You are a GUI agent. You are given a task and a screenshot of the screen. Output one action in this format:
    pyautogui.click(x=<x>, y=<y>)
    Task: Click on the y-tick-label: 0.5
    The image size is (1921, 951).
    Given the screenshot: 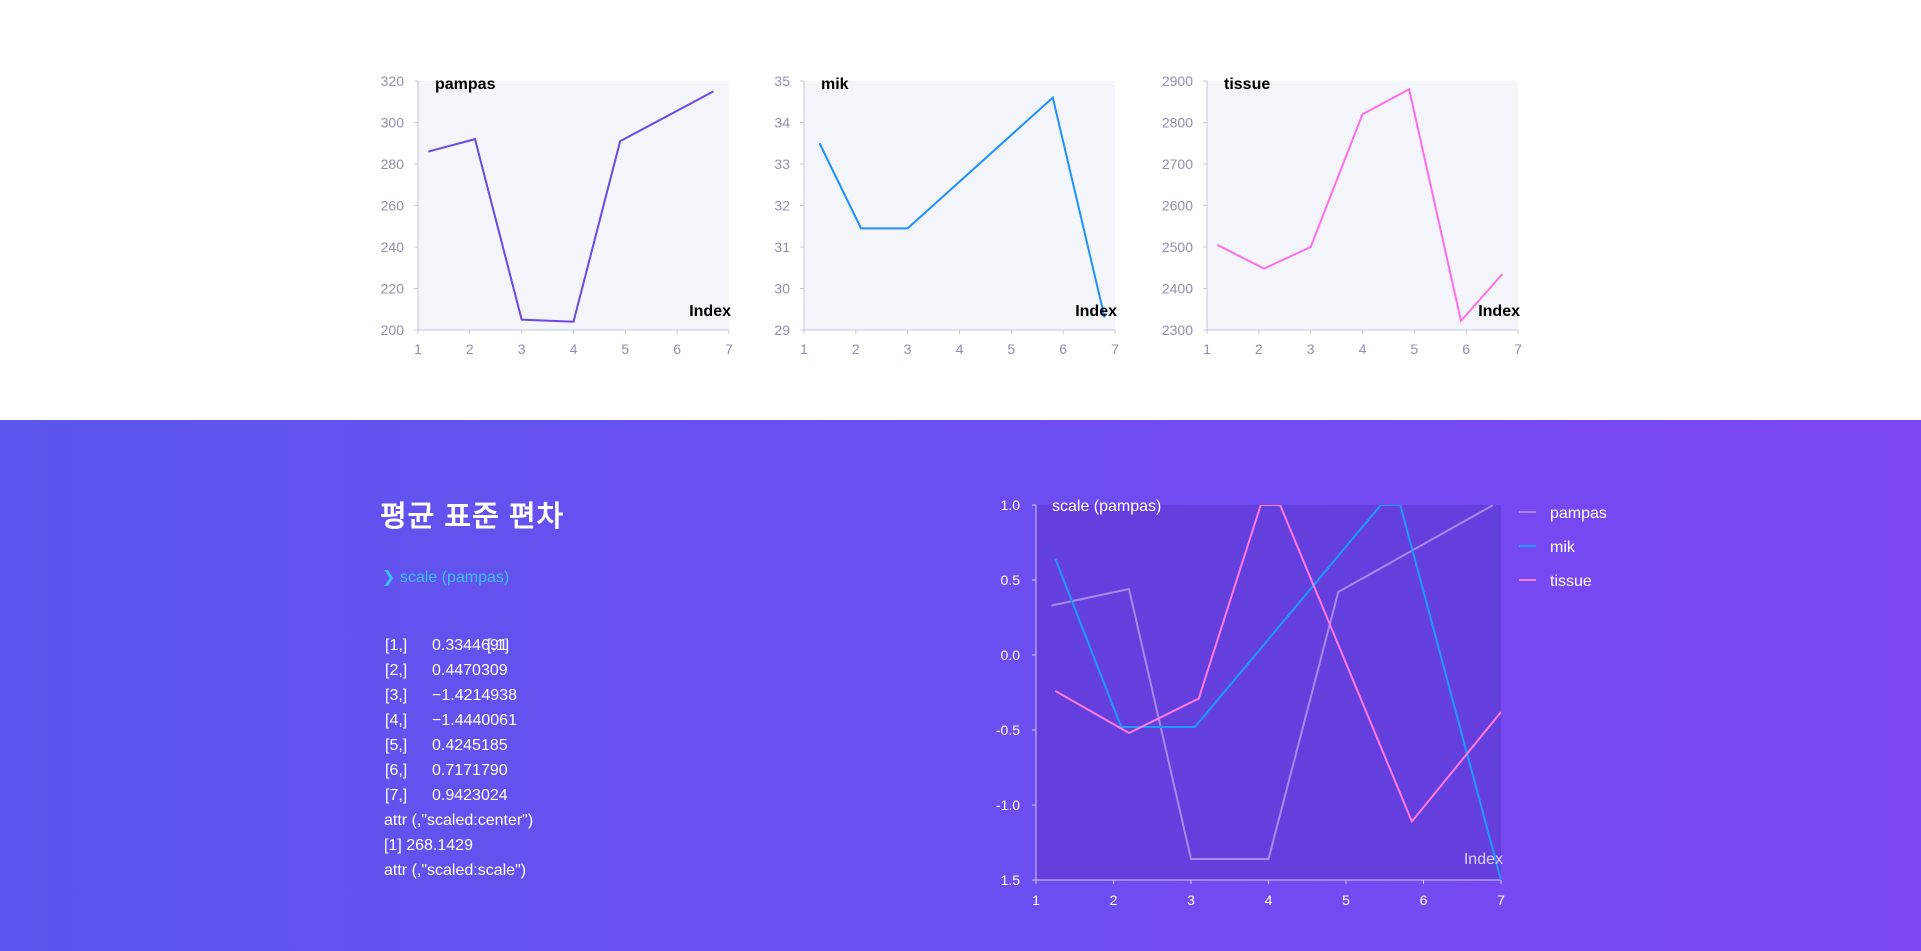 What is the action you would take?
    pyautogui.click(x=1011, y=580)
    